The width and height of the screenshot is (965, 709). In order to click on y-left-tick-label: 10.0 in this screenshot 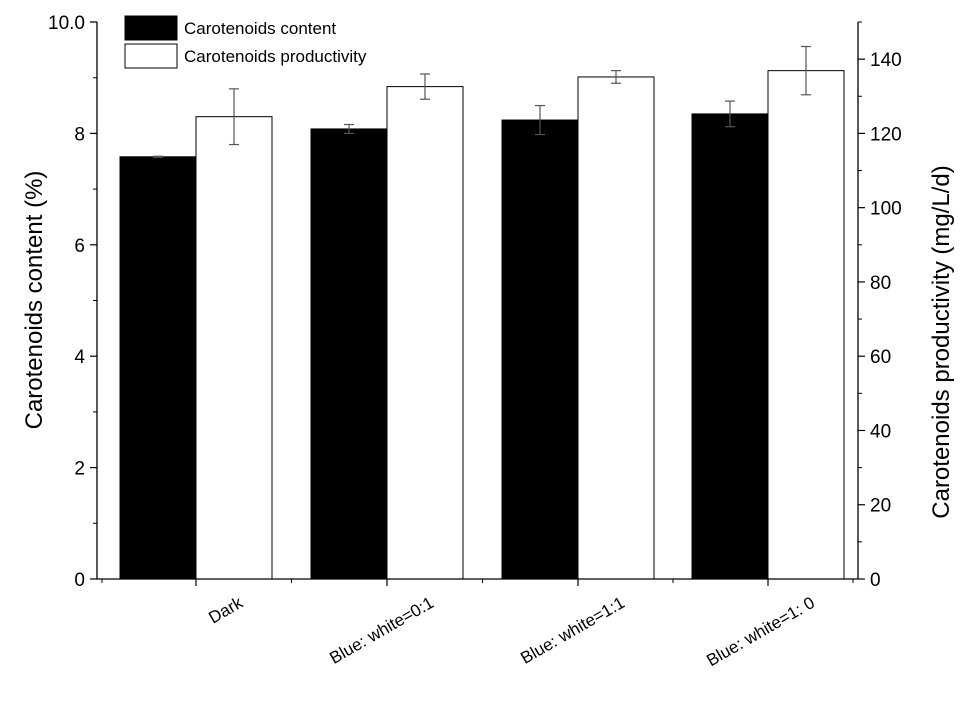, I will do `click(66, 23)`.